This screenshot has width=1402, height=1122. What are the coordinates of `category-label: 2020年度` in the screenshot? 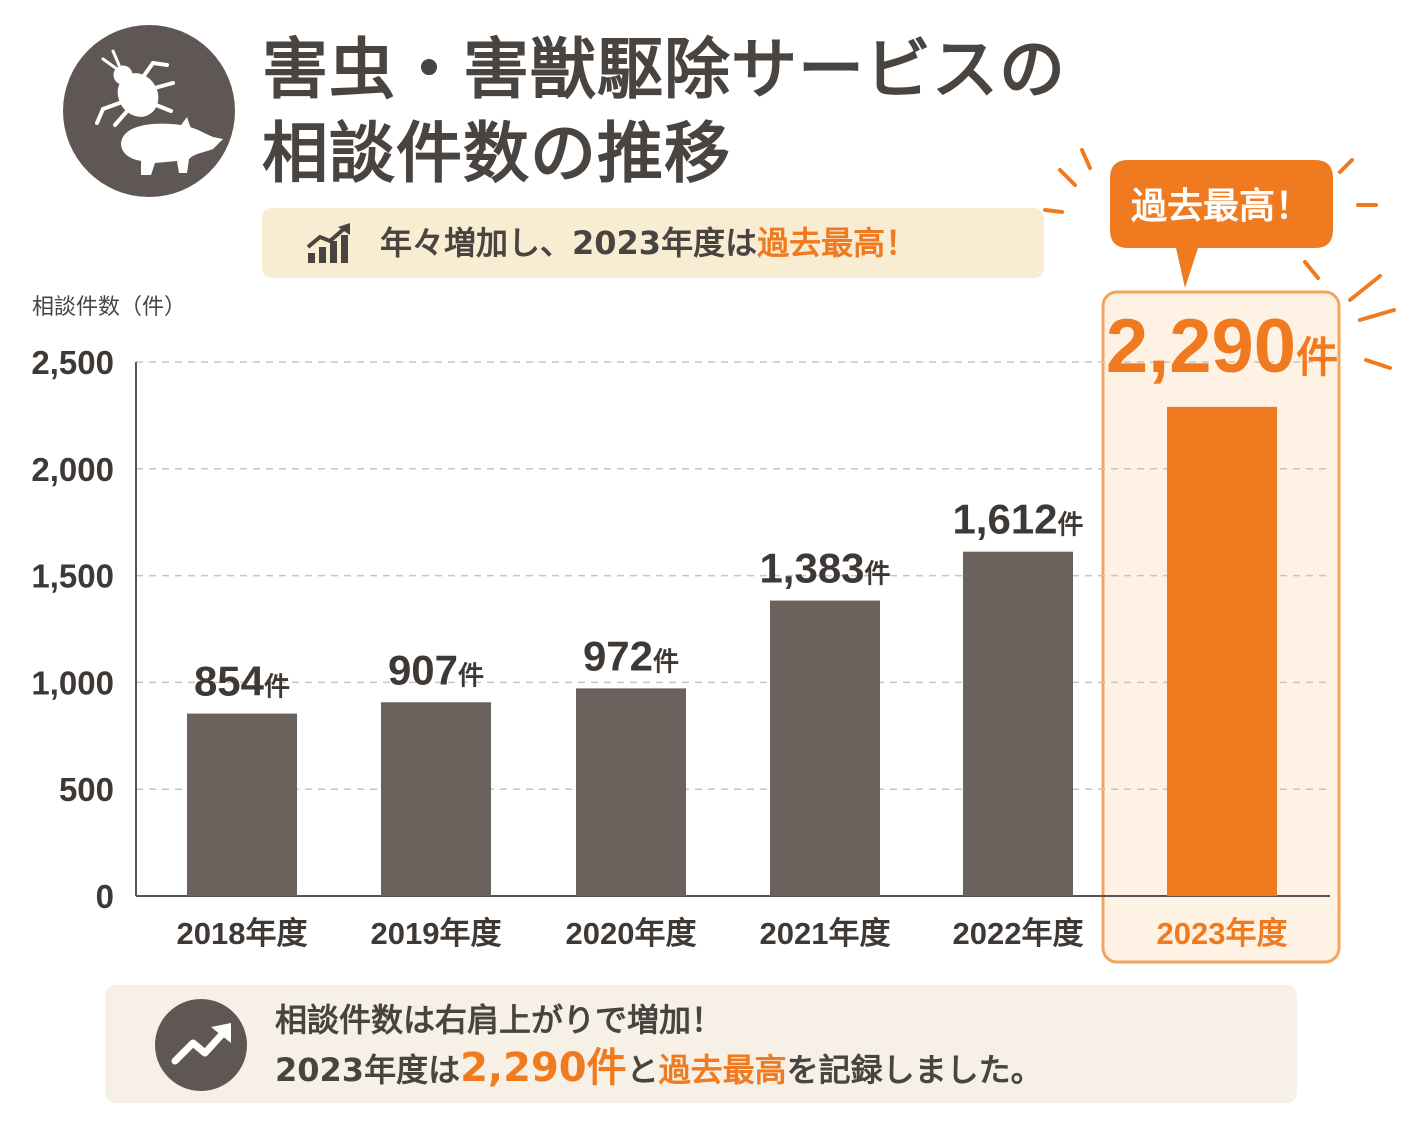 It's located at (631, 933).